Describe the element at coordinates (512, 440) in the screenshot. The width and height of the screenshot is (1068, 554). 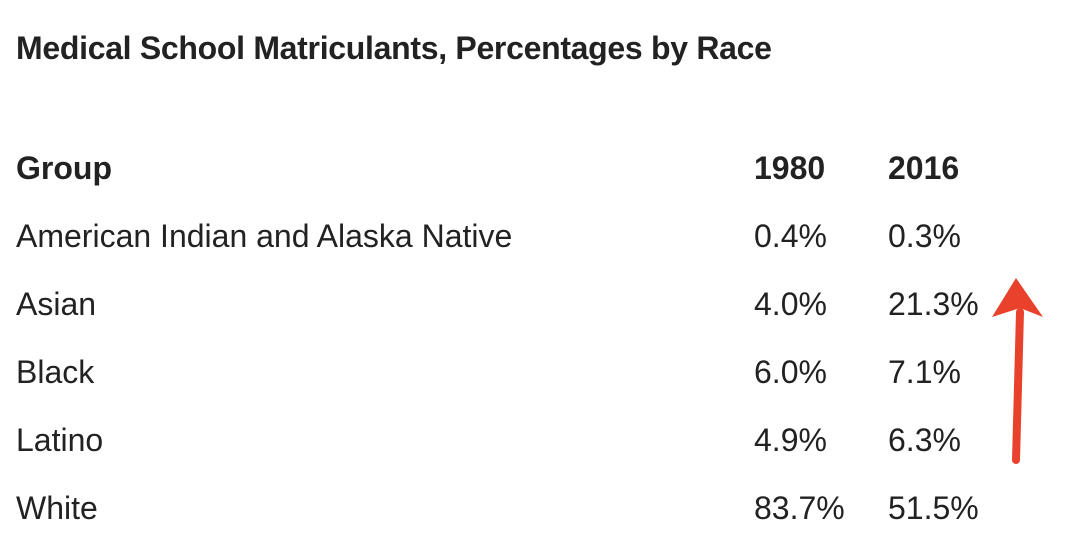
I see `table-row: Latino 4.9% 6.3%` at that location.